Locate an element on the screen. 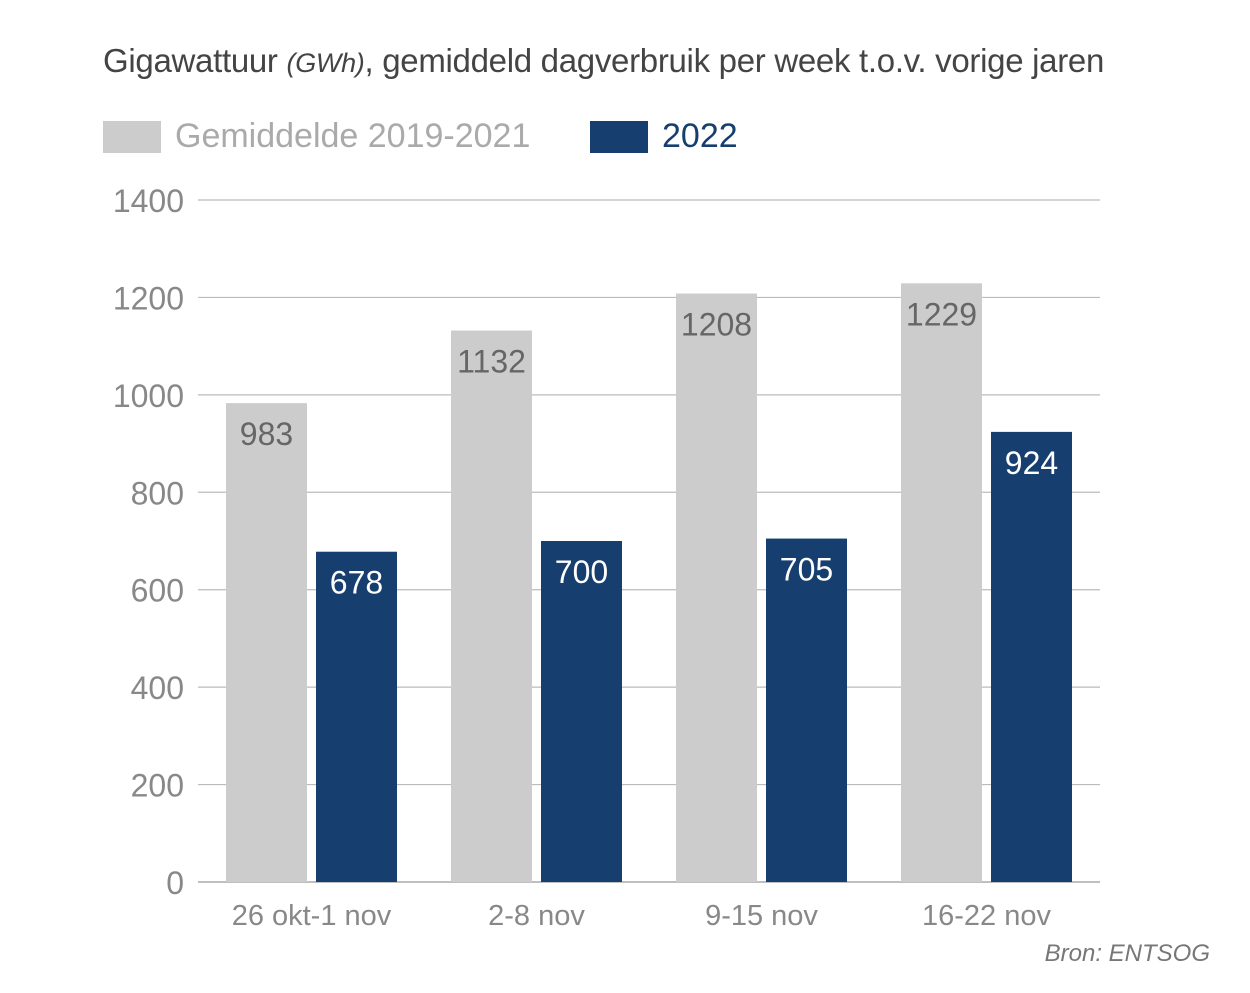  data-label: 924 is located at coordinates (1031, 463).